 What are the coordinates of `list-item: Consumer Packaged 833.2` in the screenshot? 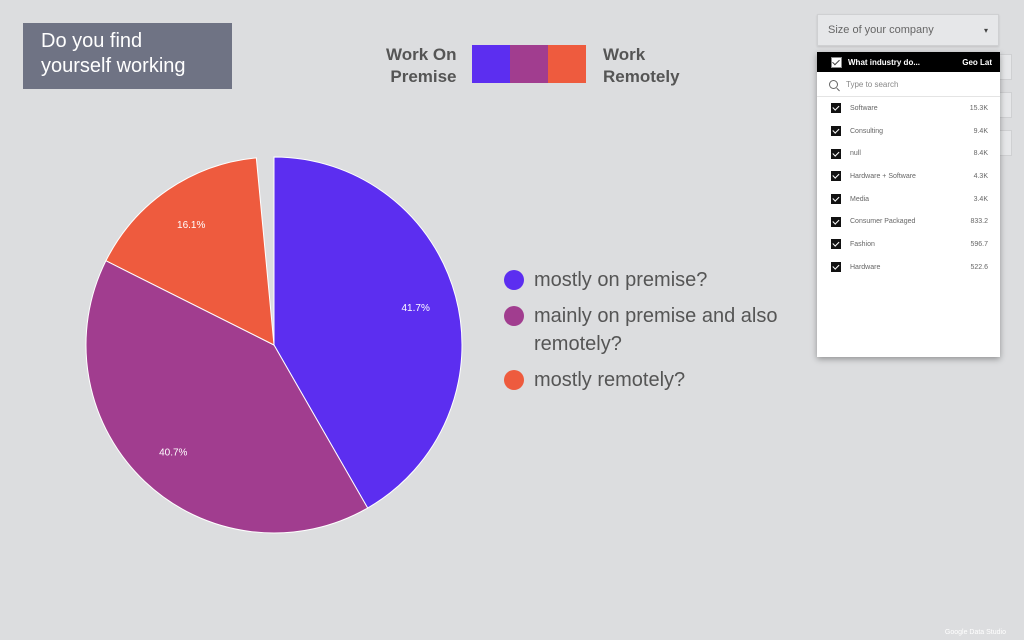 It's located at (908, 221).